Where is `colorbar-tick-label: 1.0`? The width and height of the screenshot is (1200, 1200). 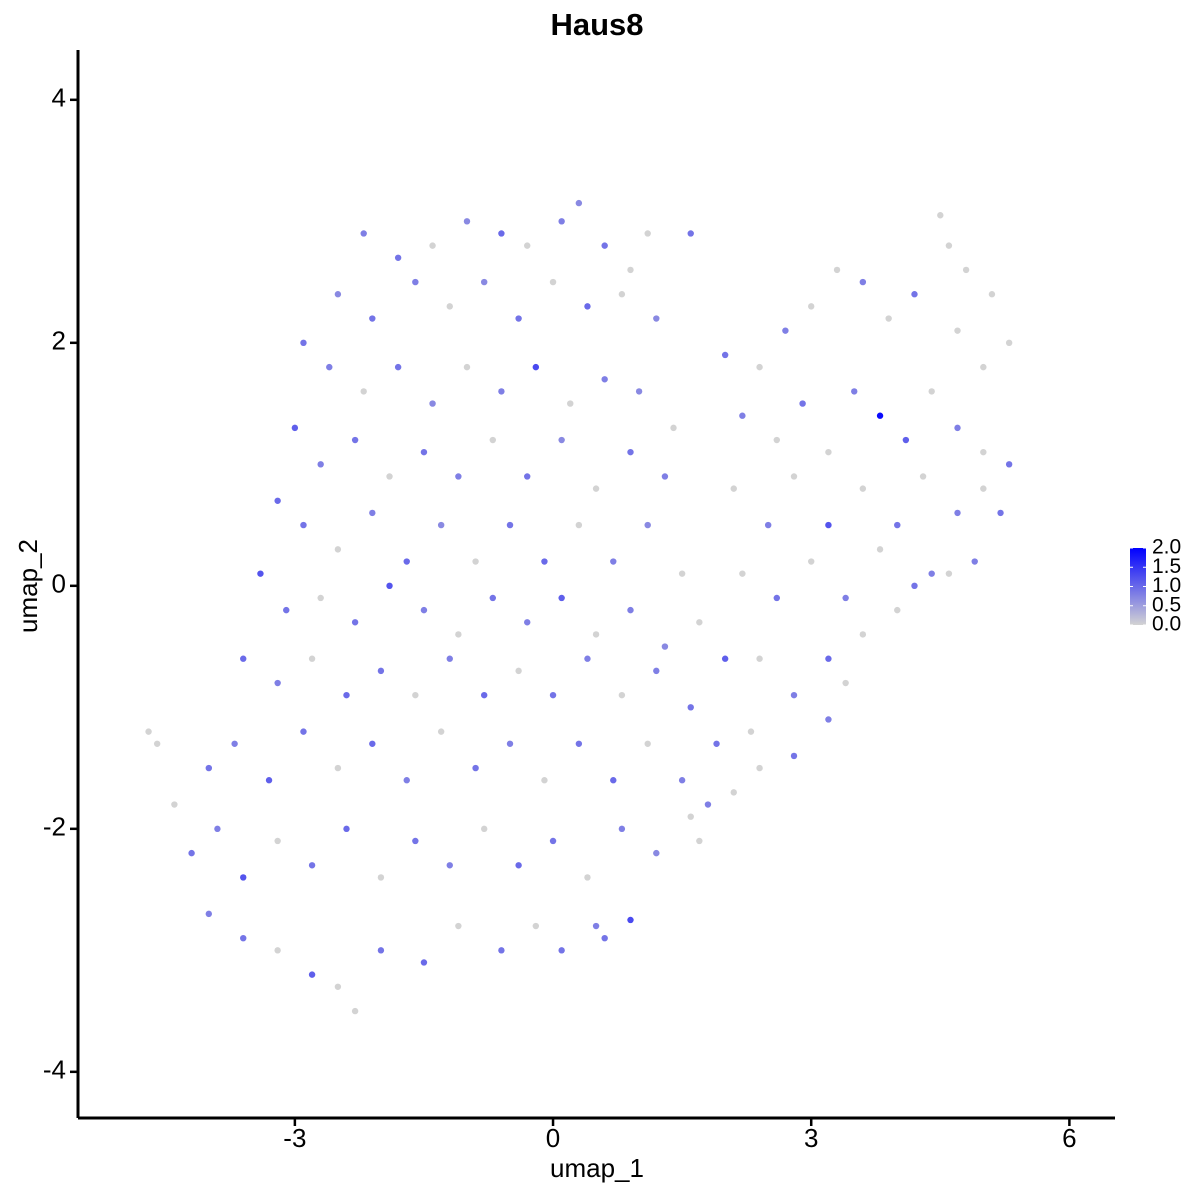
colorbar-tick-label: 1.0 is located at coordinates (1166, 585).